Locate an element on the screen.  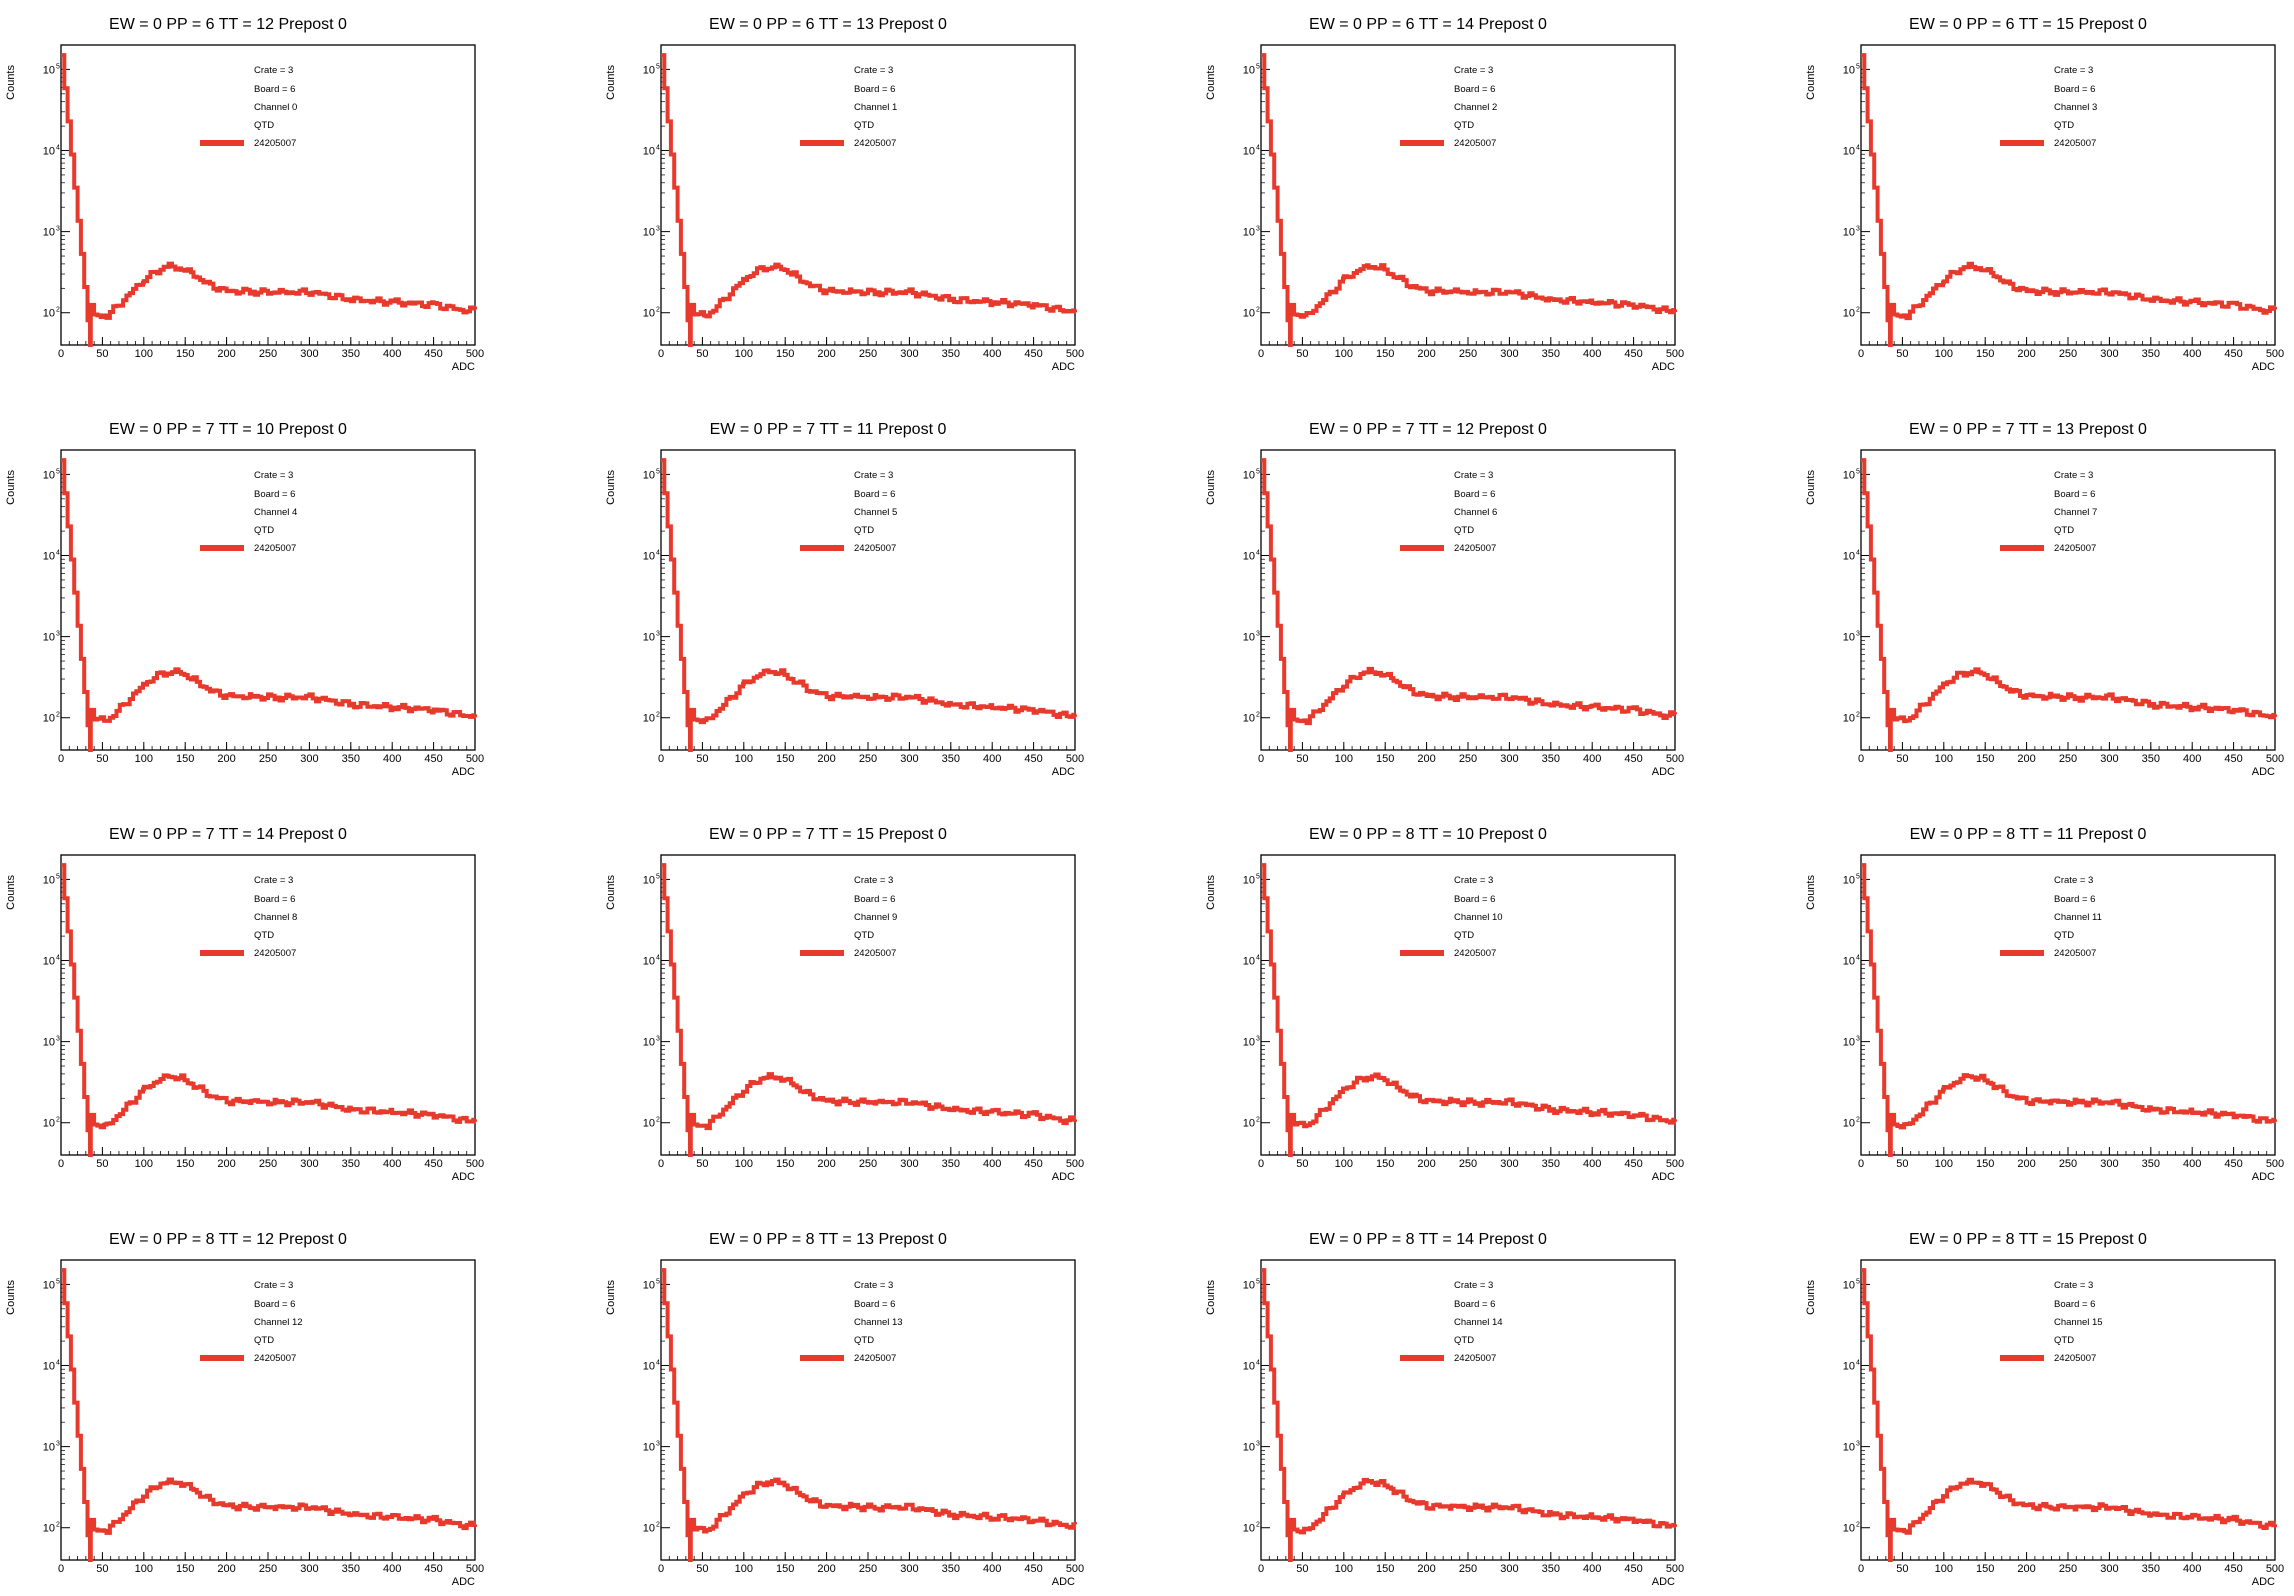
legend-channel: Channel 13 is located at coordinates (878, 1322).